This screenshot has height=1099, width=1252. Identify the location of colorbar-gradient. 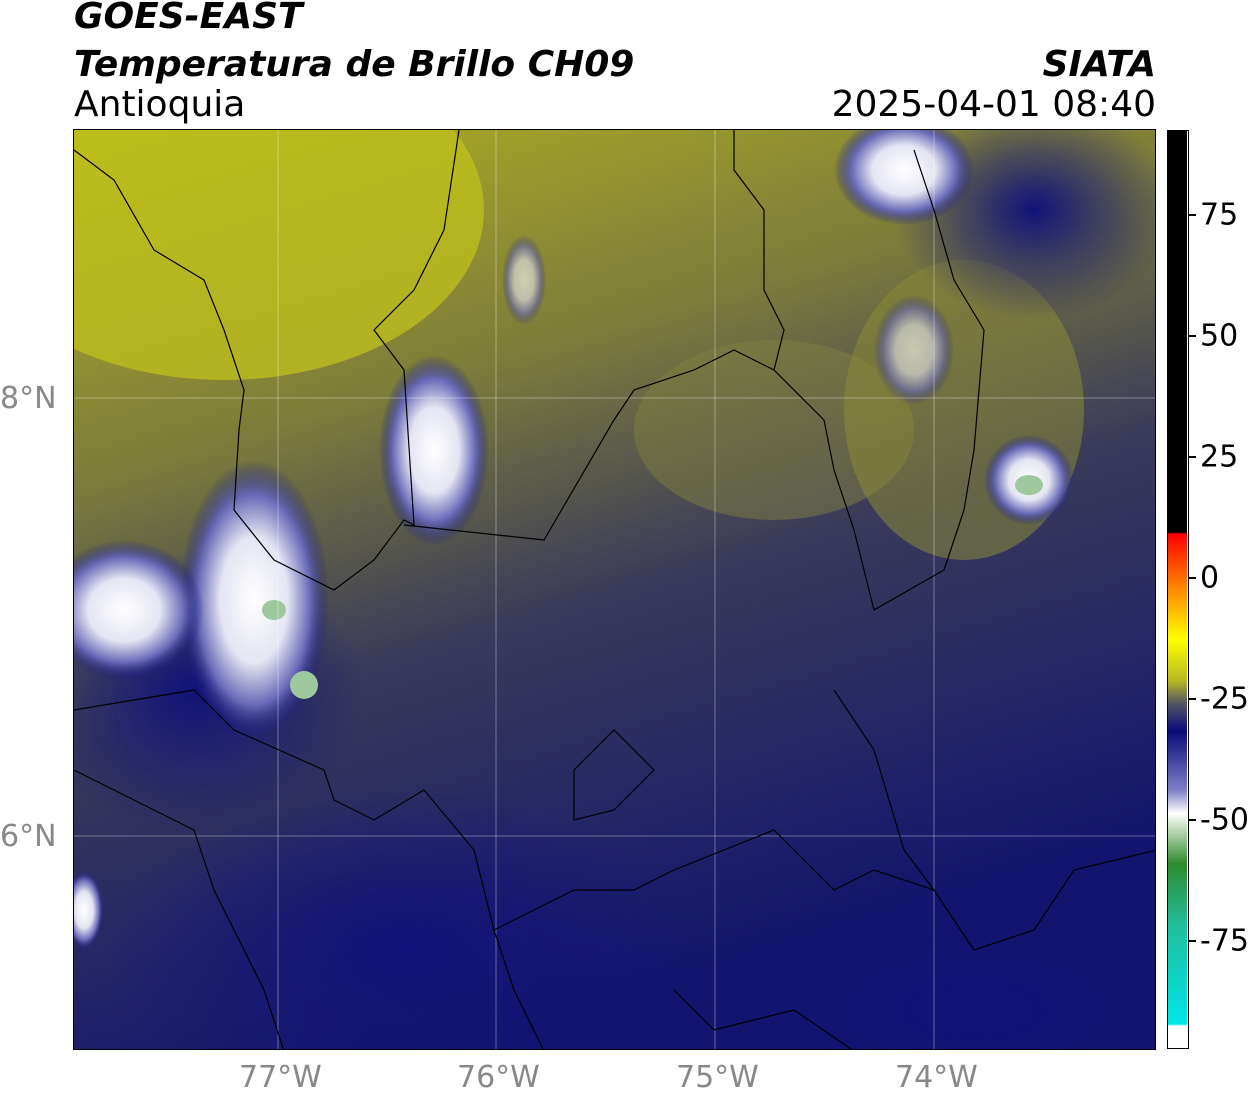
(1177, 589).